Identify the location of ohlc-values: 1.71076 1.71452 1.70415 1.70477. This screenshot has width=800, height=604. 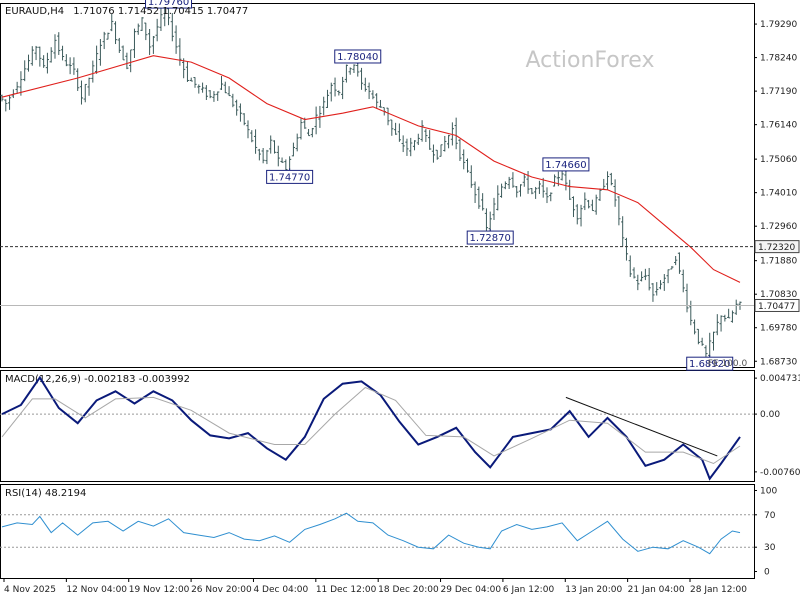
(160, 11).